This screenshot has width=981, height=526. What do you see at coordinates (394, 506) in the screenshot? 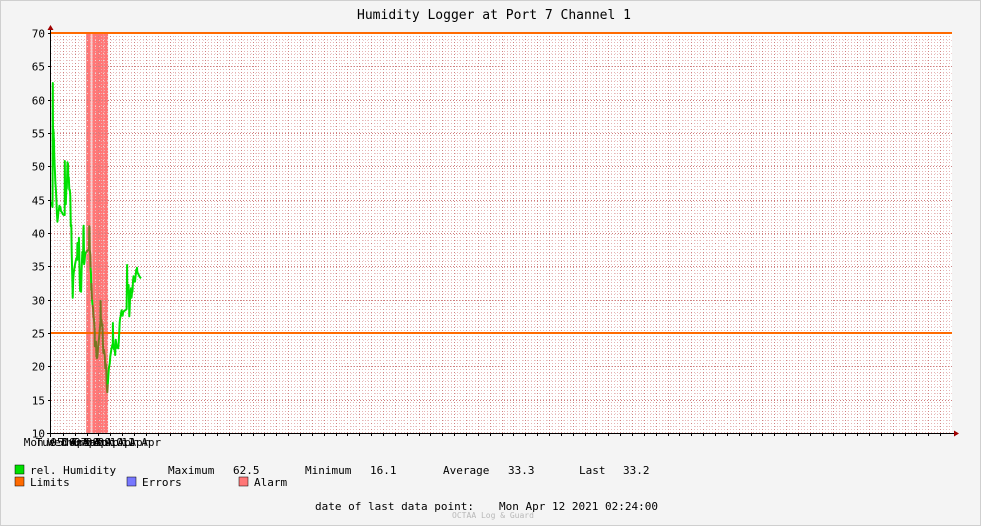
I see `last-data-point-label: date of last data point:` at bounding box center [394, 506].